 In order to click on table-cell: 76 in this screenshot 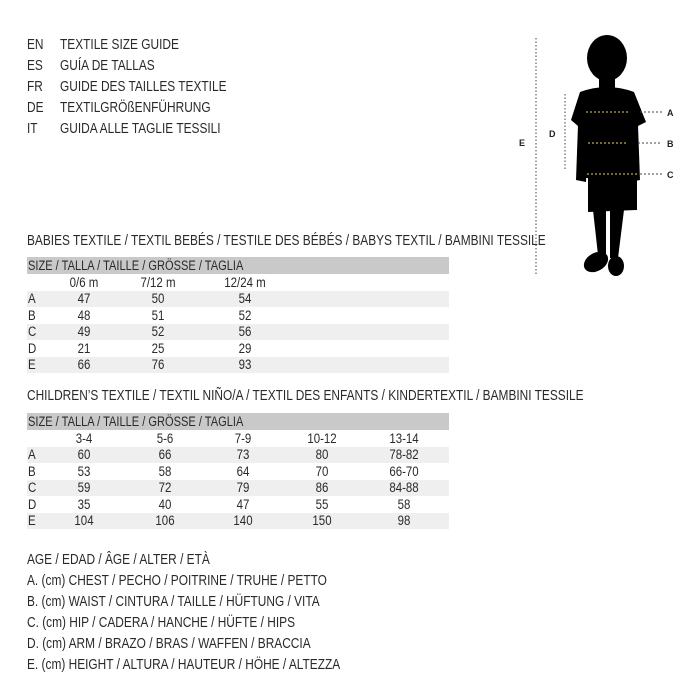, I will do `click(158, 364)`.